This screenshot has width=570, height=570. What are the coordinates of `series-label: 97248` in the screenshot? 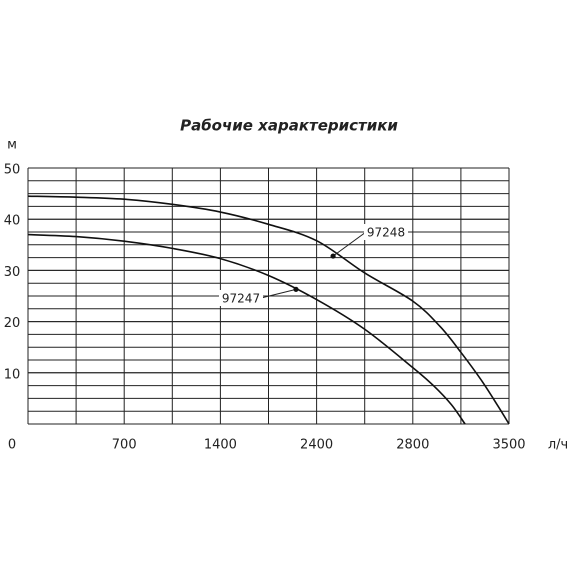 It's located at (386, 233).